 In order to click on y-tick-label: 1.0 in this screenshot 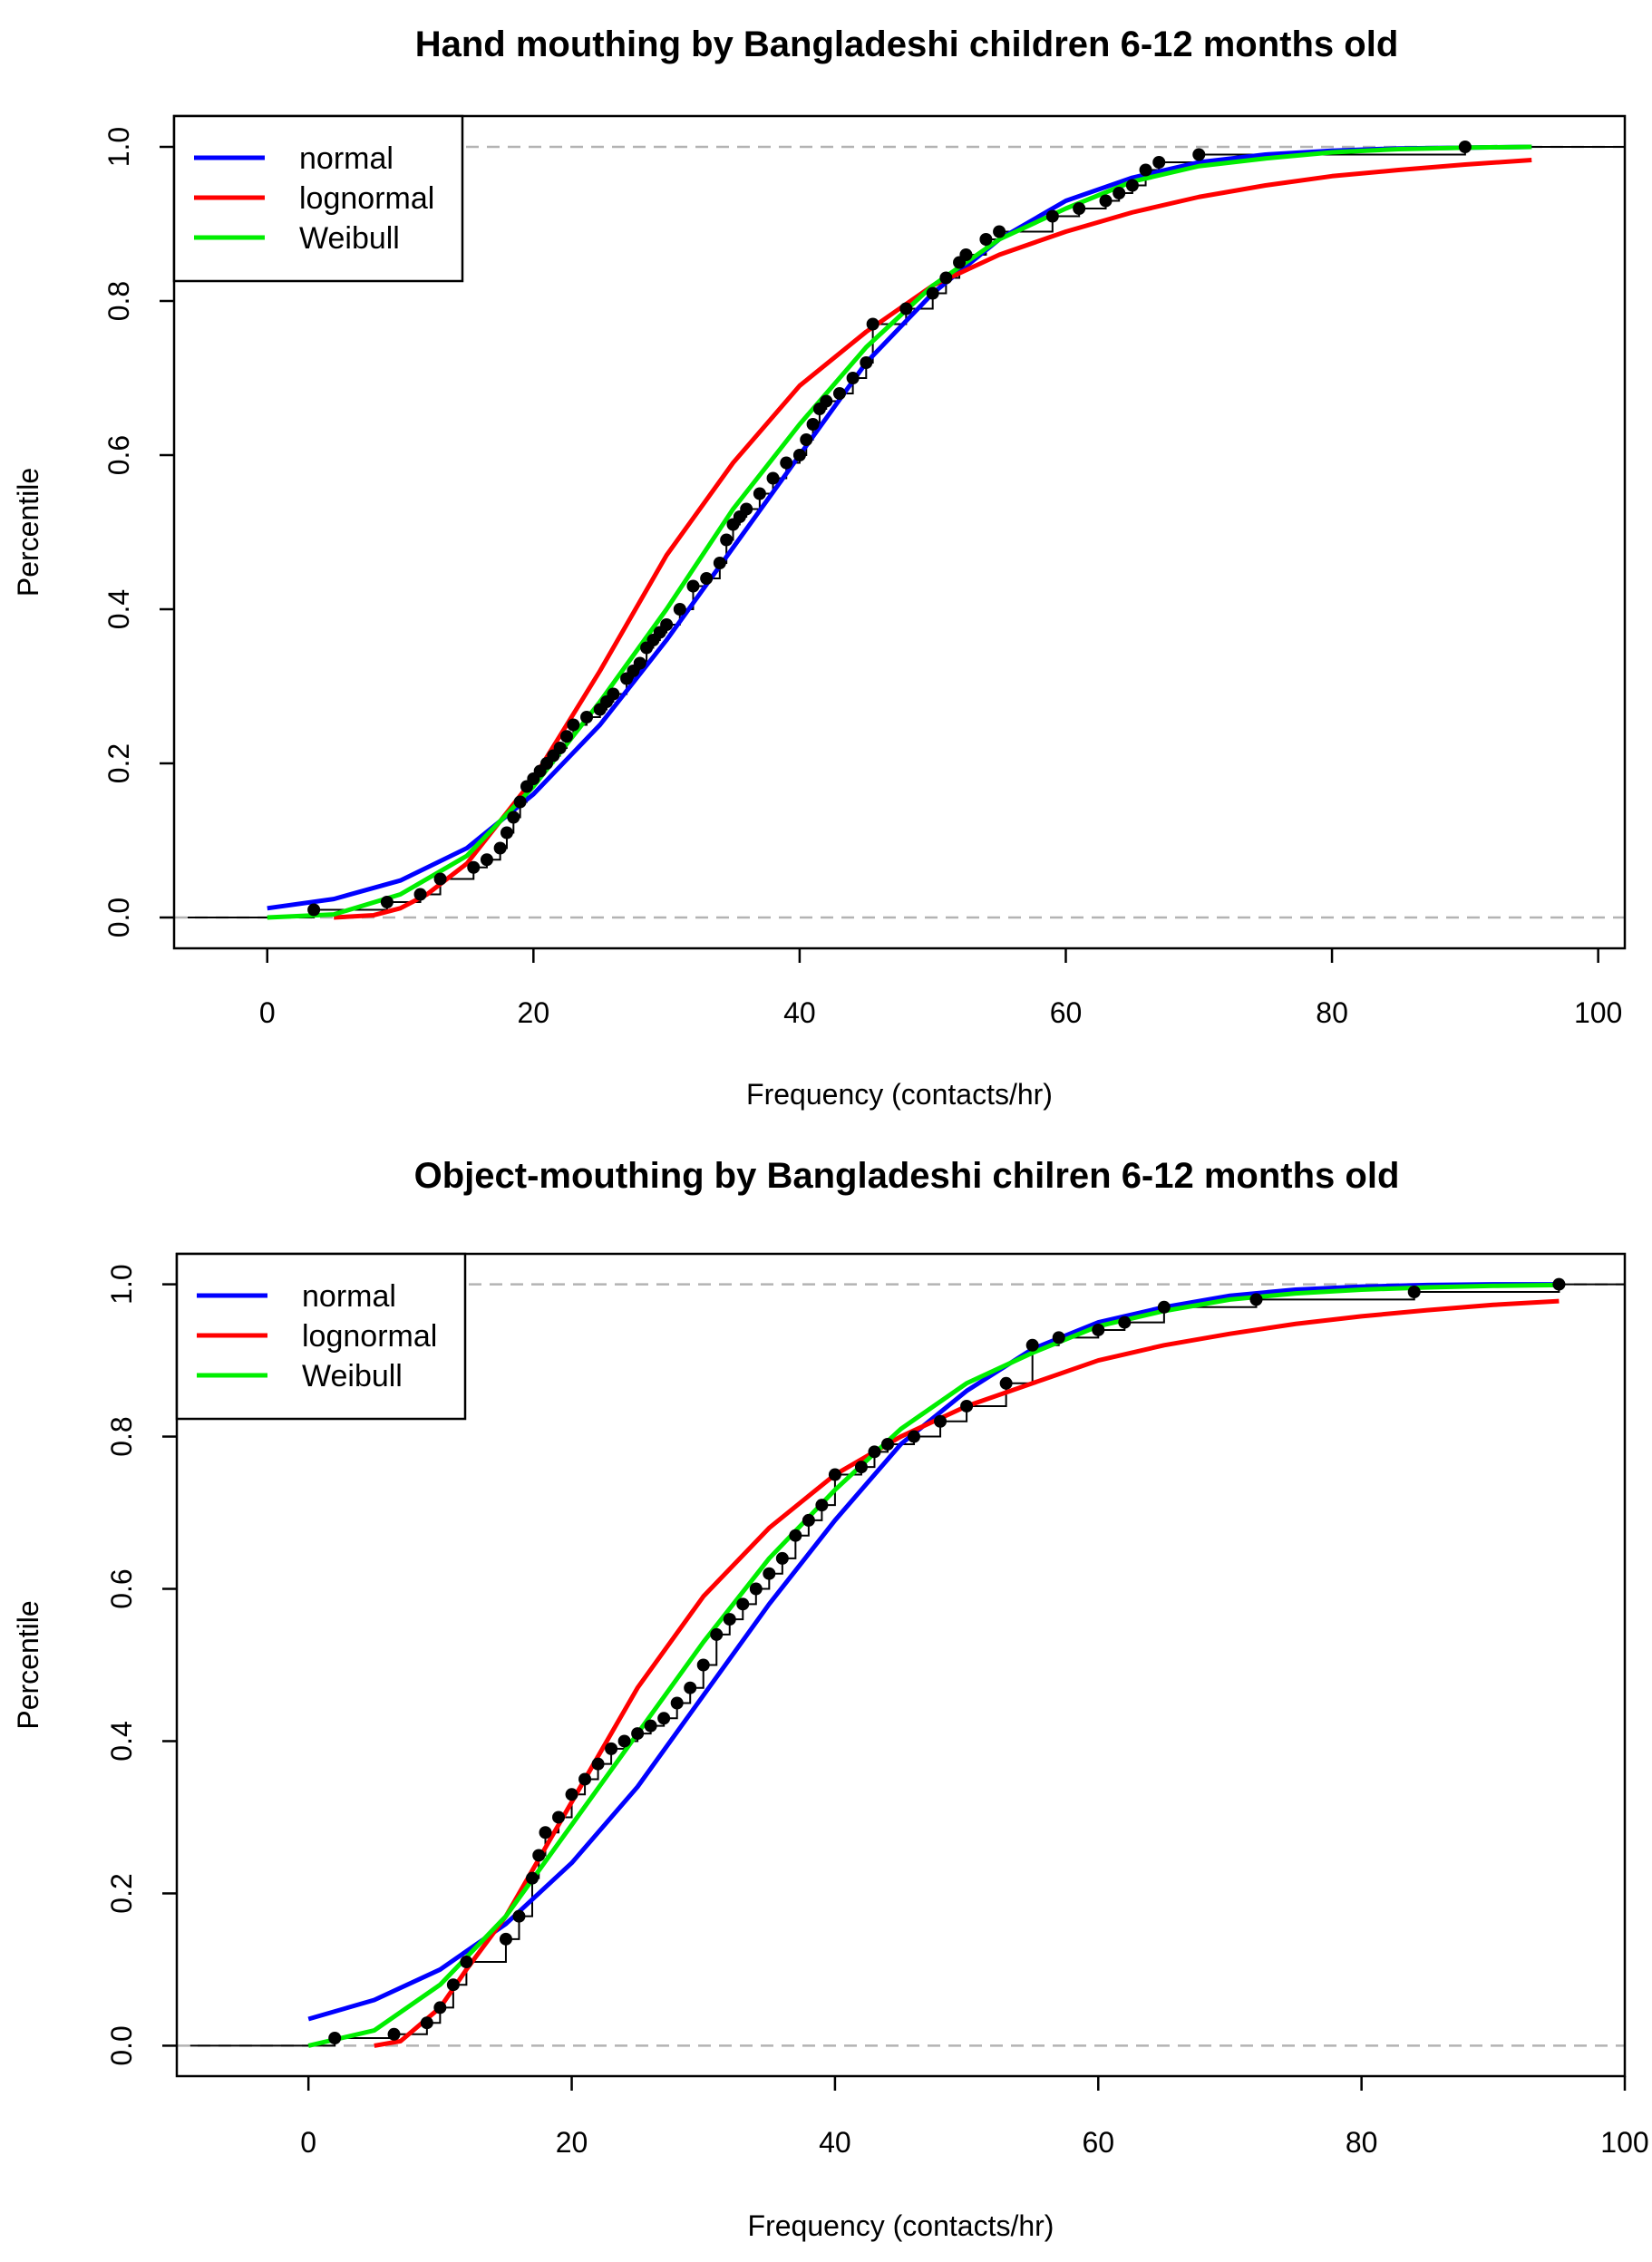, I will do `click(119, 147)`.